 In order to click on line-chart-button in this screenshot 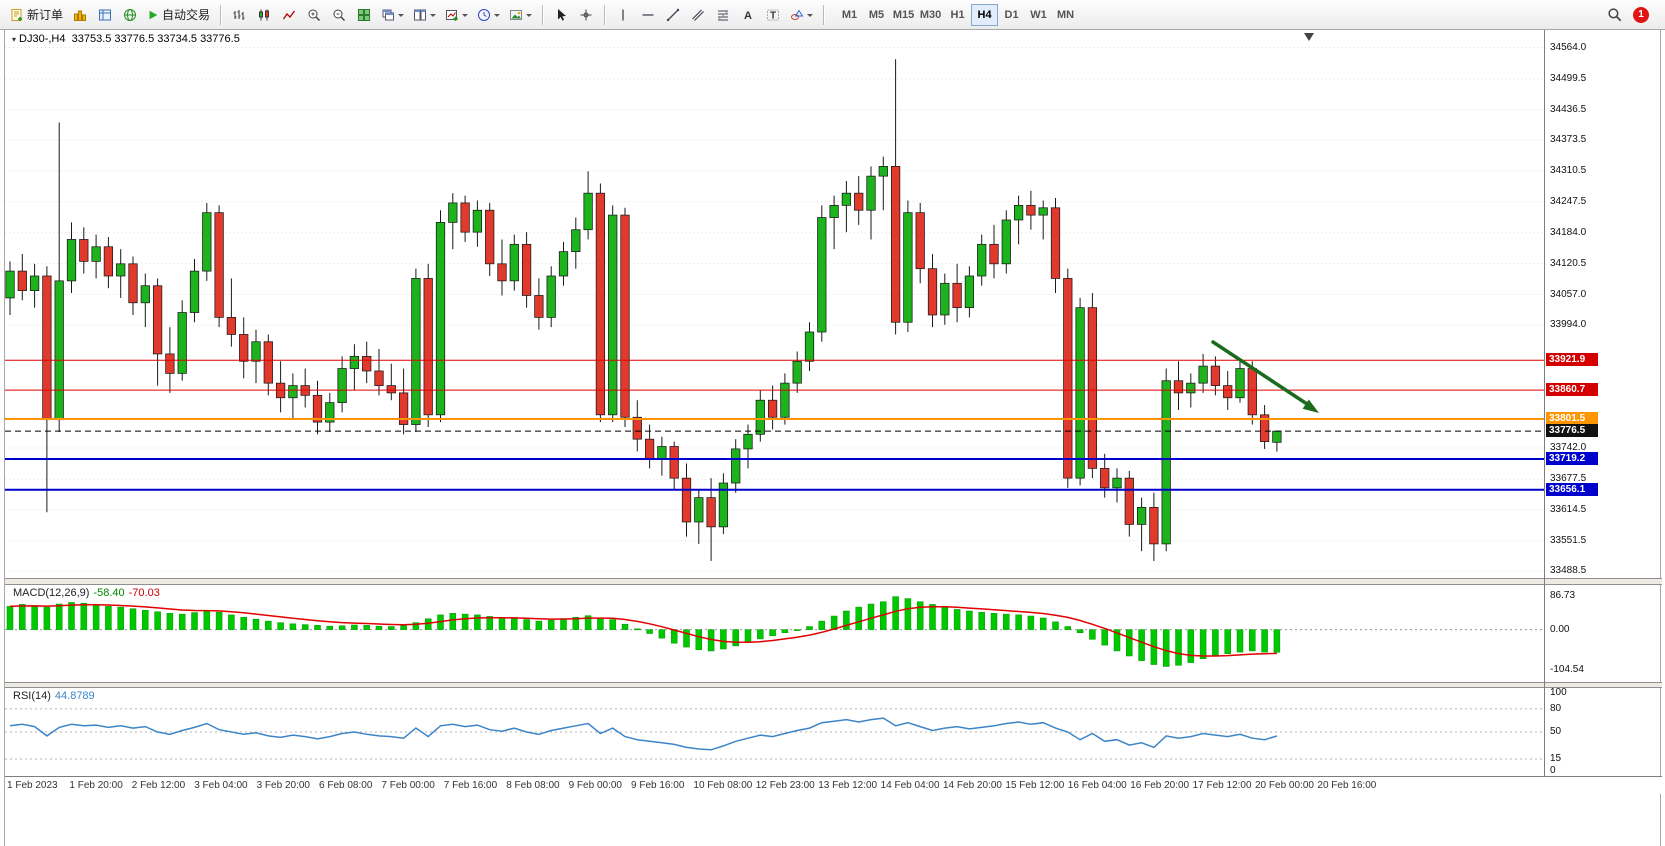, I will do `click(289, 15)`.